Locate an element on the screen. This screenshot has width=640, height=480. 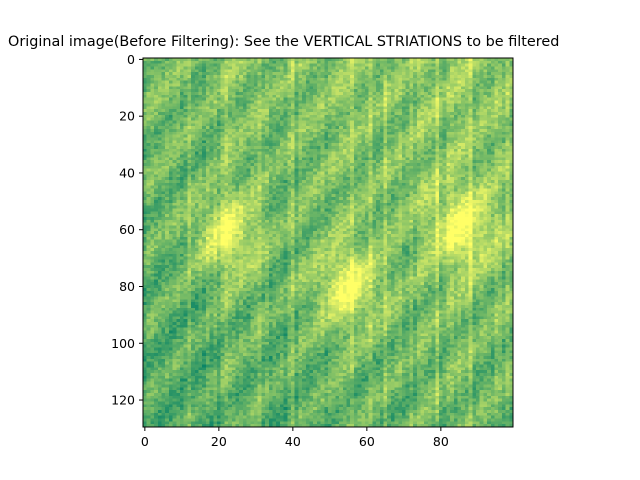
x-axis: 0 20 40 60 80 is located at coordinates (295, 438).